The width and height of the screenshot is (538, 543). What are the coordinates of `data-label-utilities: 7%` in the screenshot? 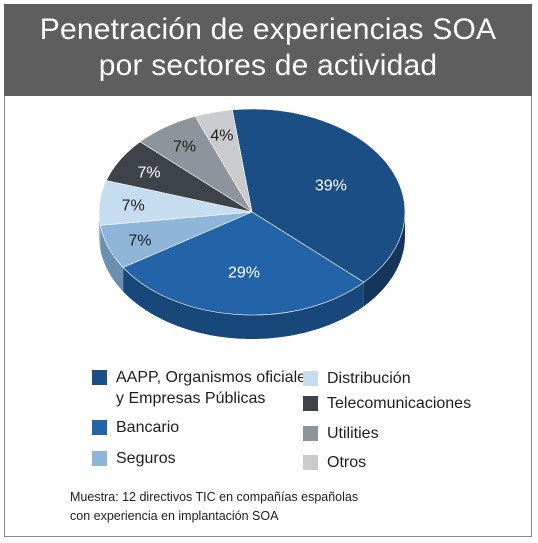 It's located at (184, 147).